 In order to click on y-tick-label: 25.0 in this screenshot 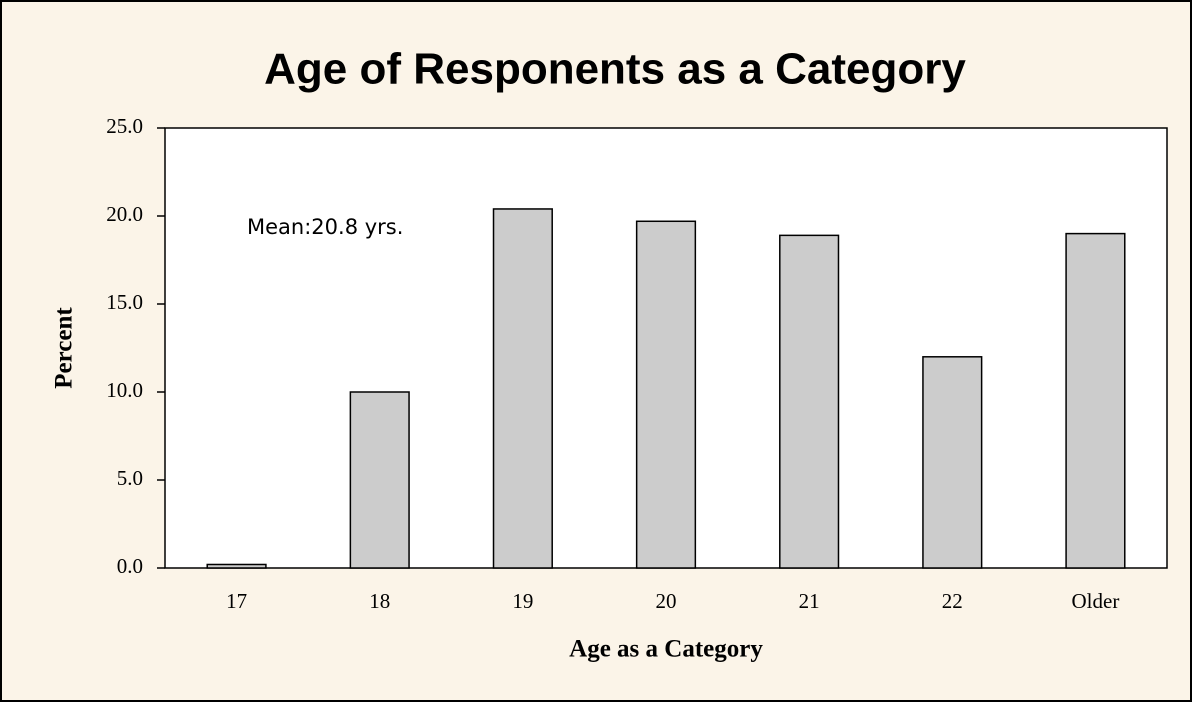, I will do `click(124, 126)`.